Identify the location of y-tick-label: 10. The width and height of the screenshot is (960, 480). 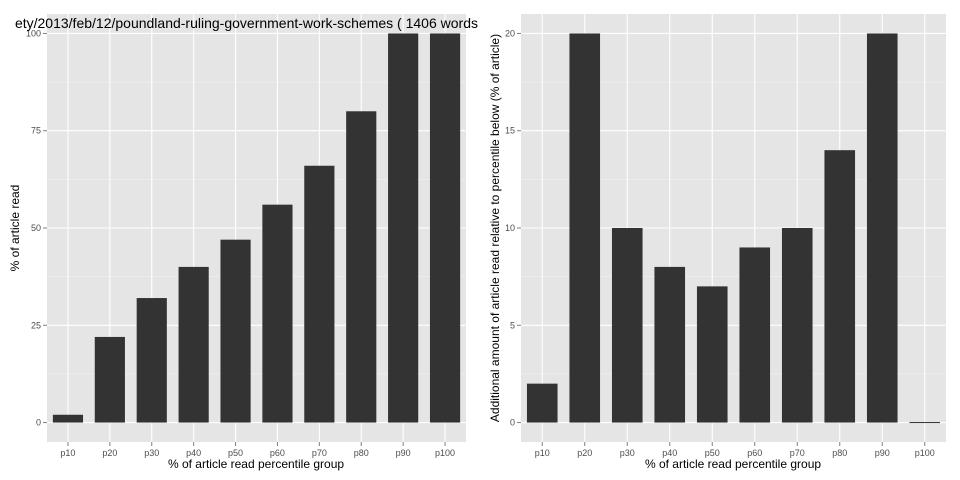
(510, 228).